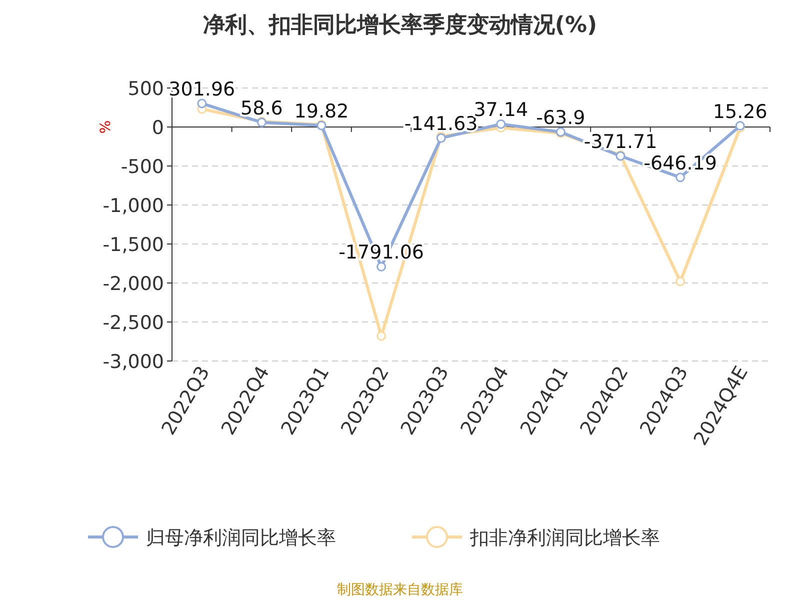 The height and width of the screenshot is (600, 800). Describe the element at coordinates (133, 245) in the screenshot. I see `y-tick-label: -1,500` at that location.